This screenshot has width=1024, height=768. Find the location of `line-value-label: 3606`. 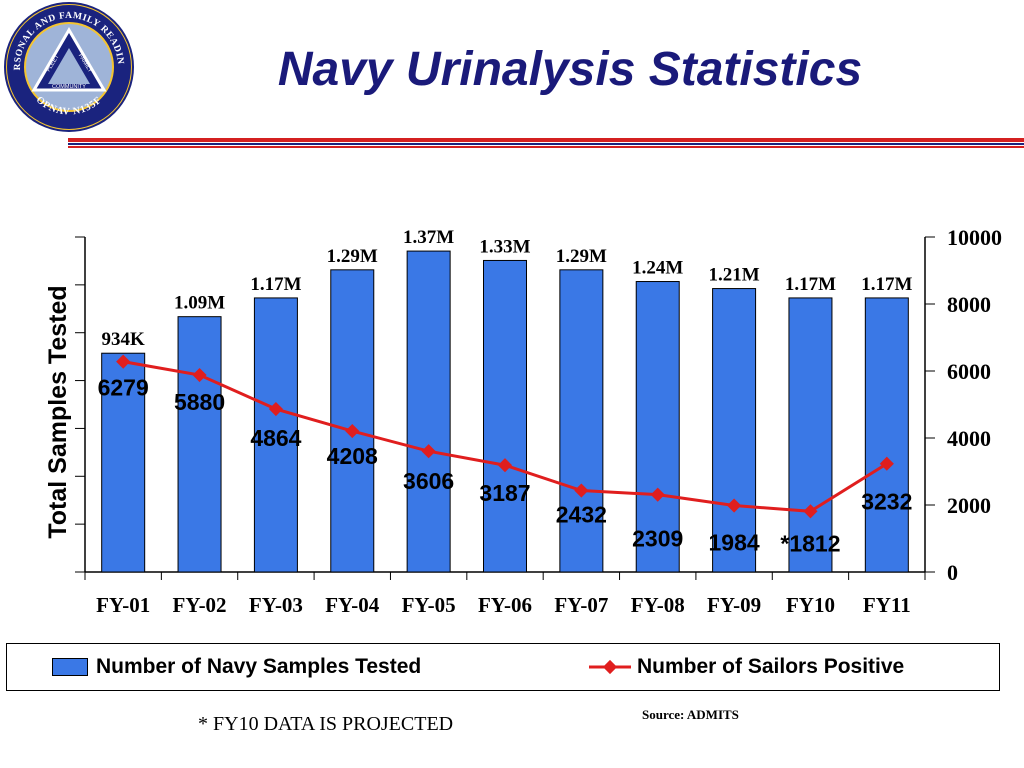

line-value-label: 3606 is located at coordinates (428, 481).